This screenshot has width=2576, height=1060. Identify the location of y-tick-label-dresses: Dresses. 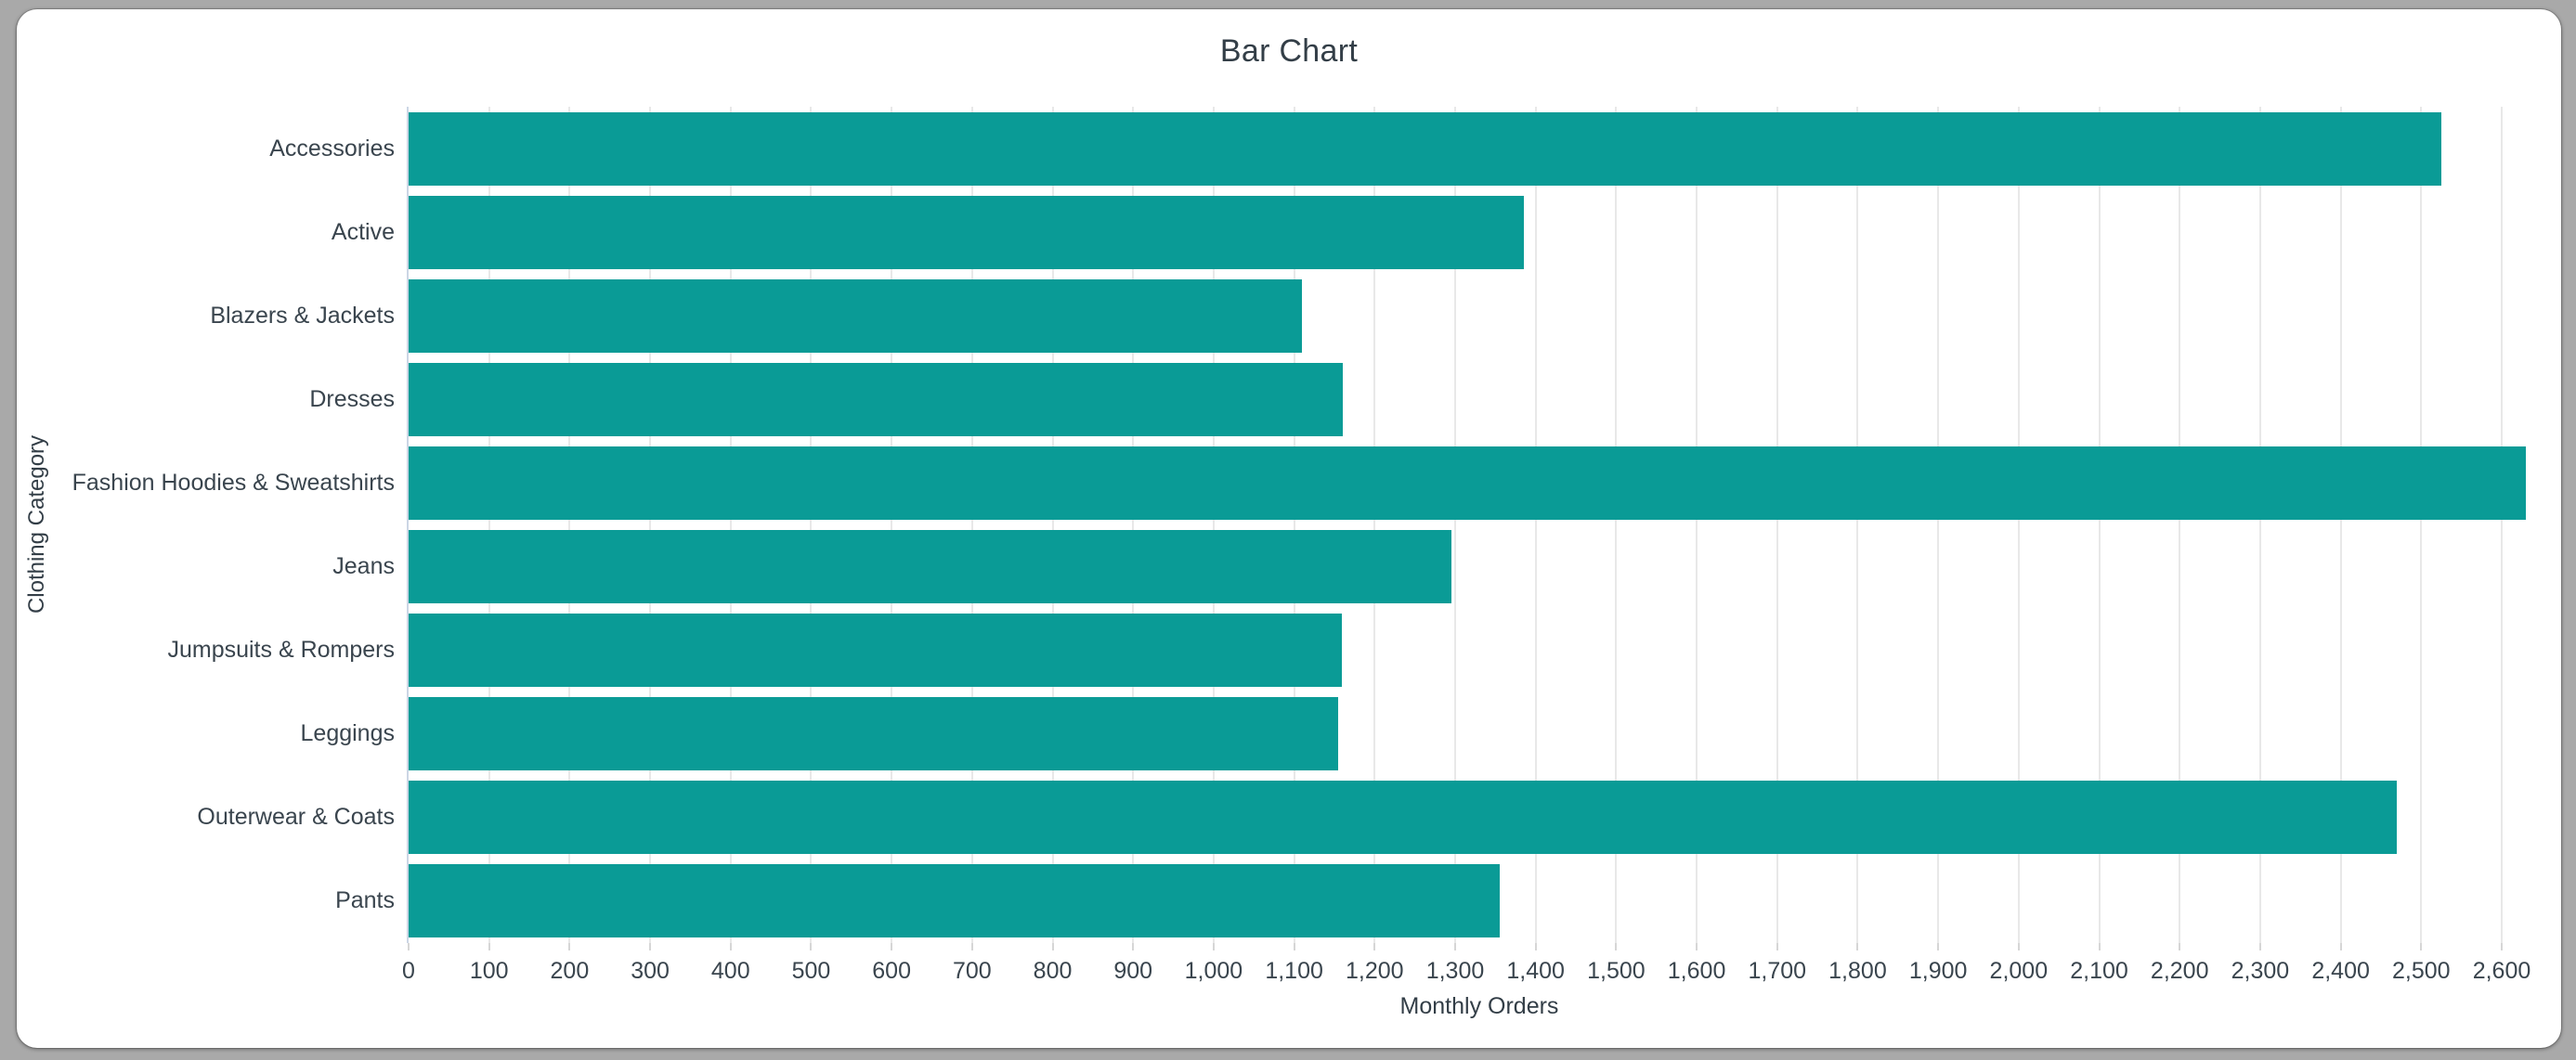
(352, 399).